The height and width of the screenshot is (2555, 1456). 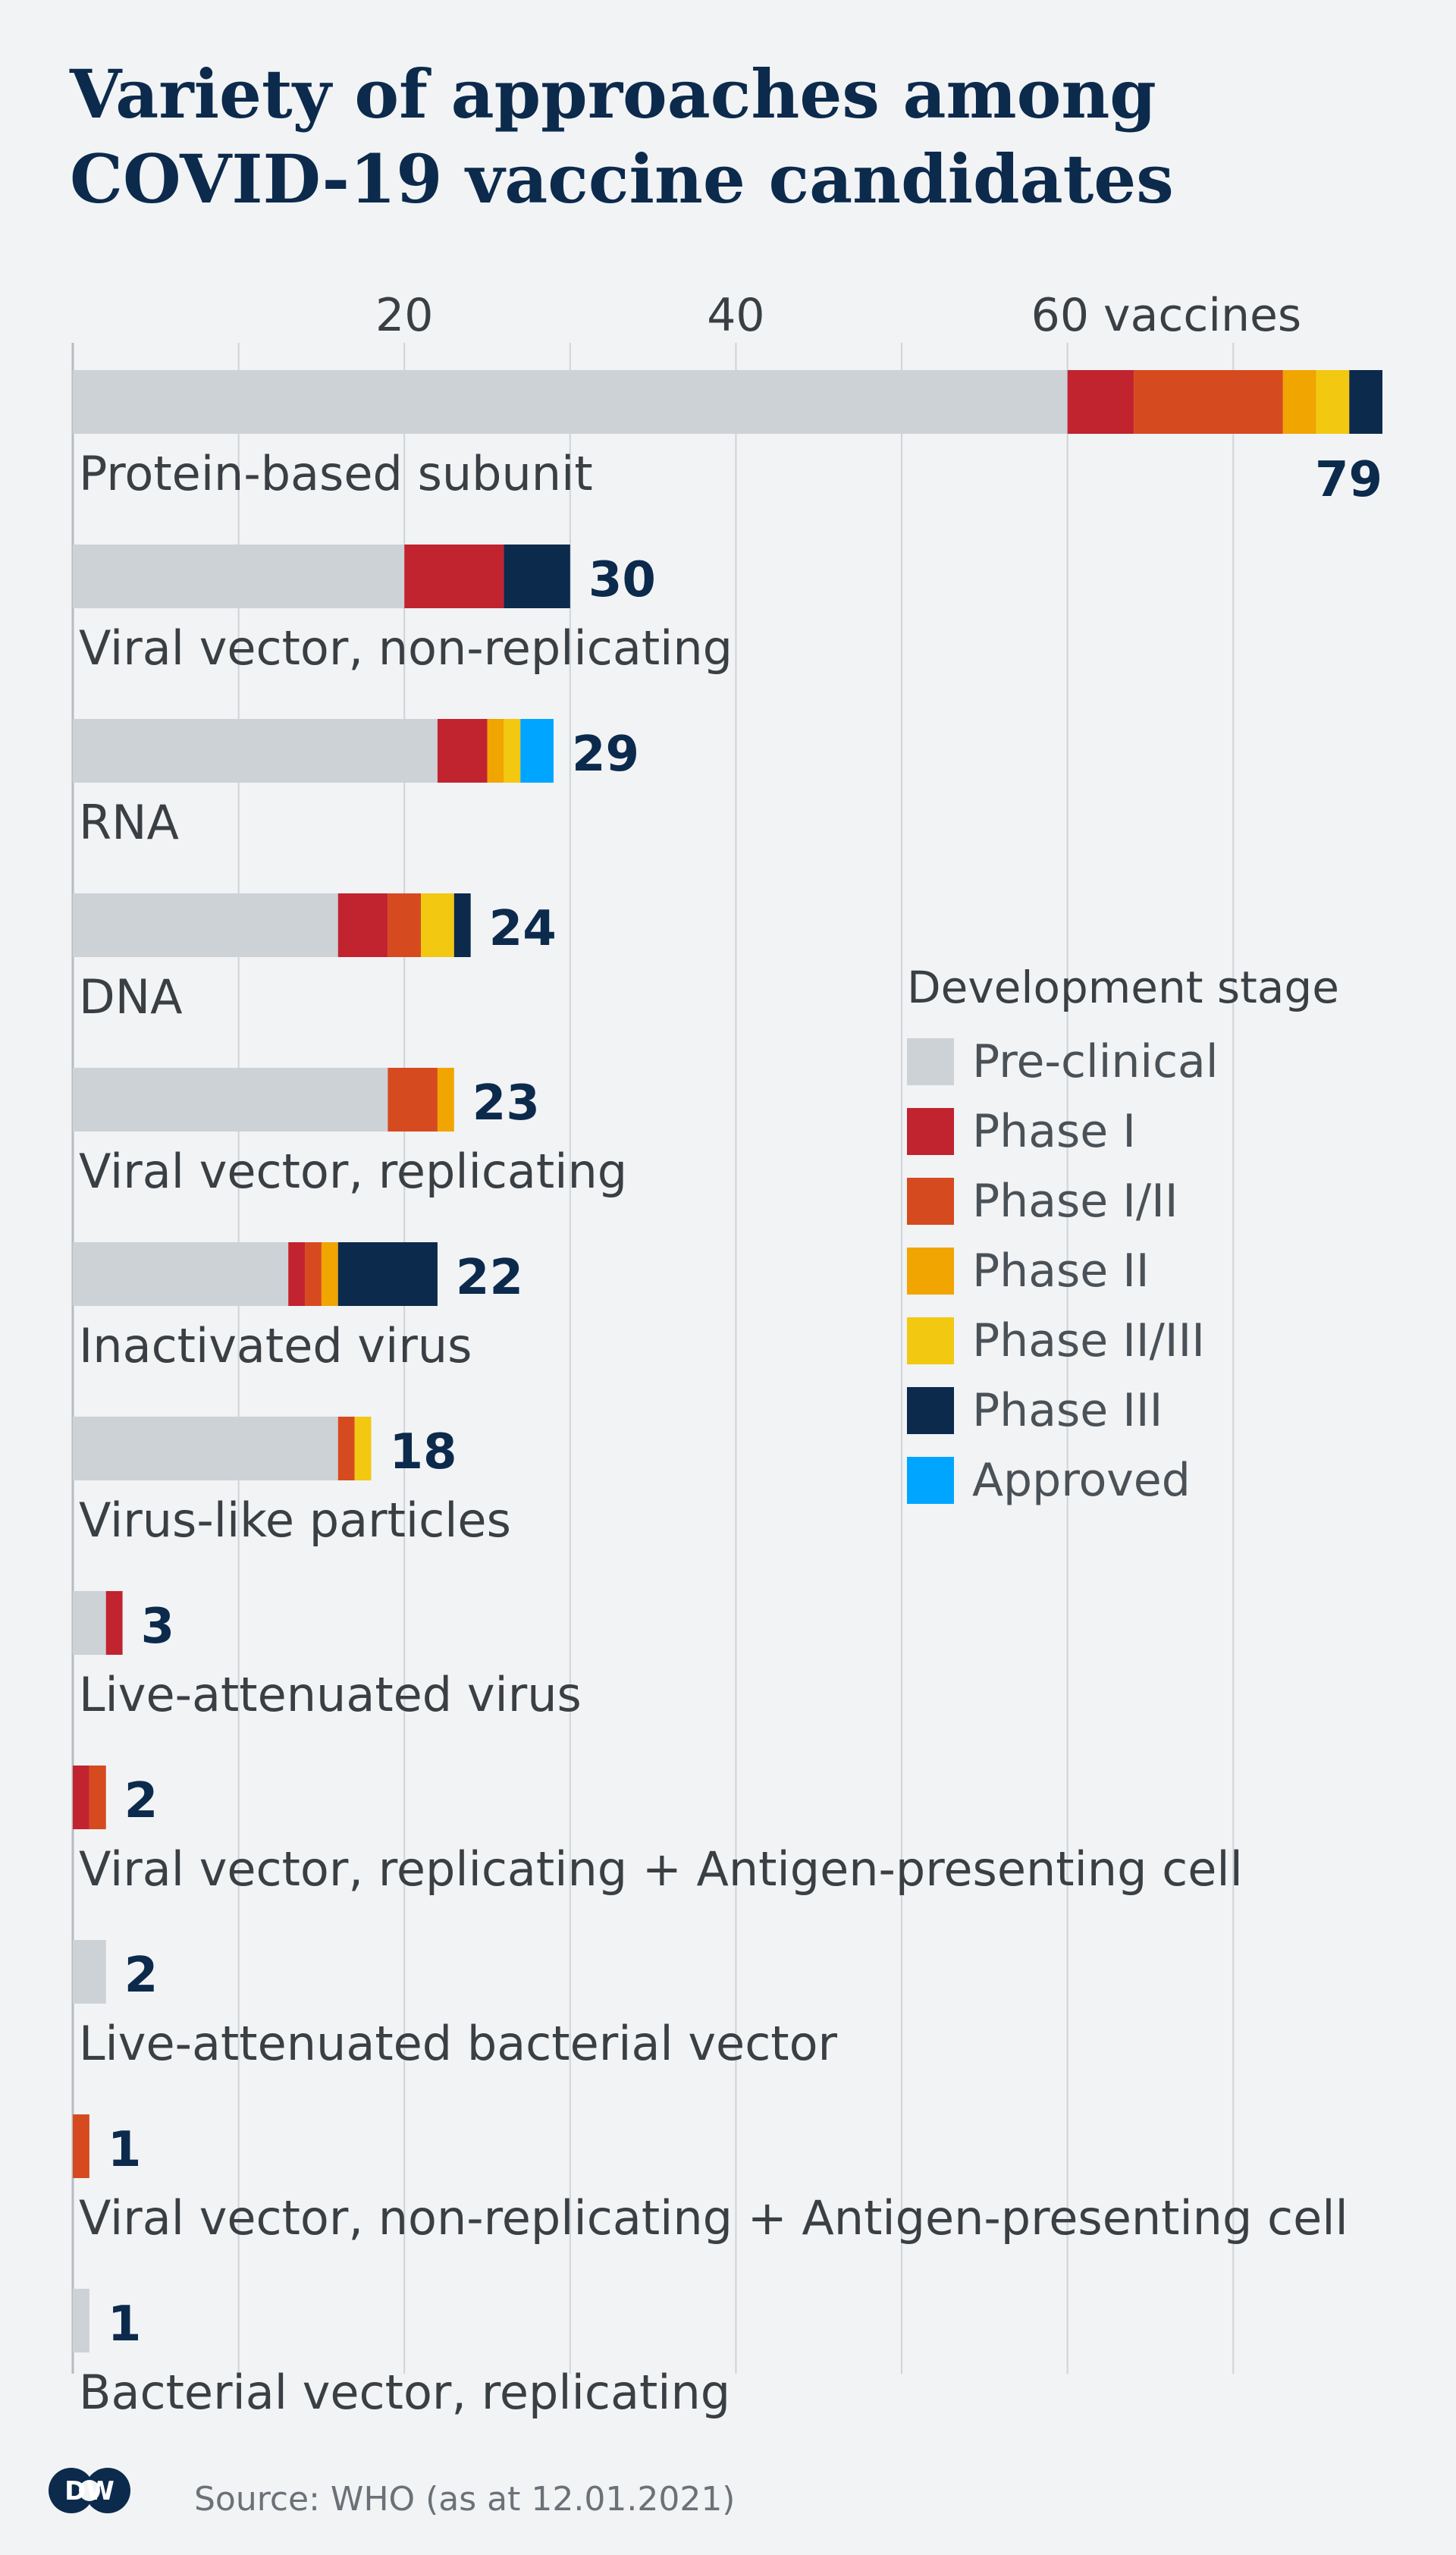 What do you see at coordinates (1054, 1131) in the screenshot?
I see `legend-label: Phase I` at bounding box center [1054, 1131].